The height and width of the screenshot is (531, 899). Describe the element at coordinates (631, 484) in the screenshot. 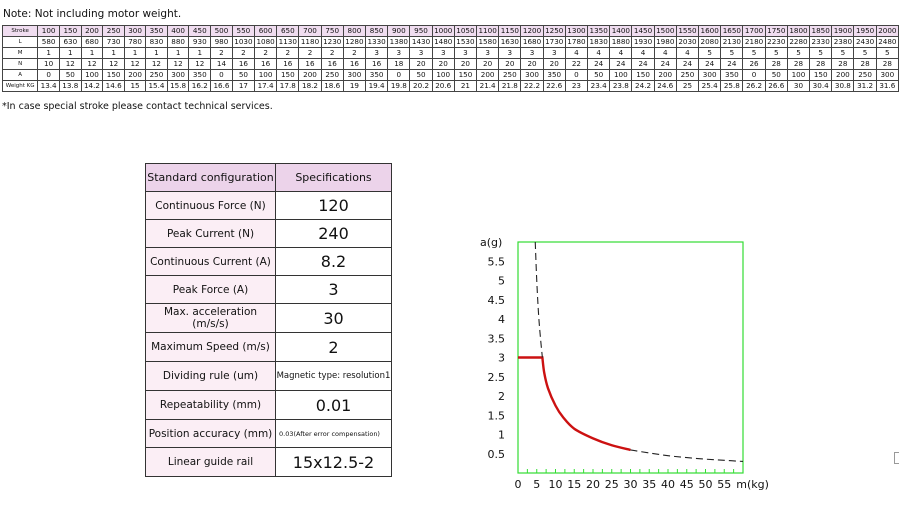

I see `x-tick-label: 30` at that location.